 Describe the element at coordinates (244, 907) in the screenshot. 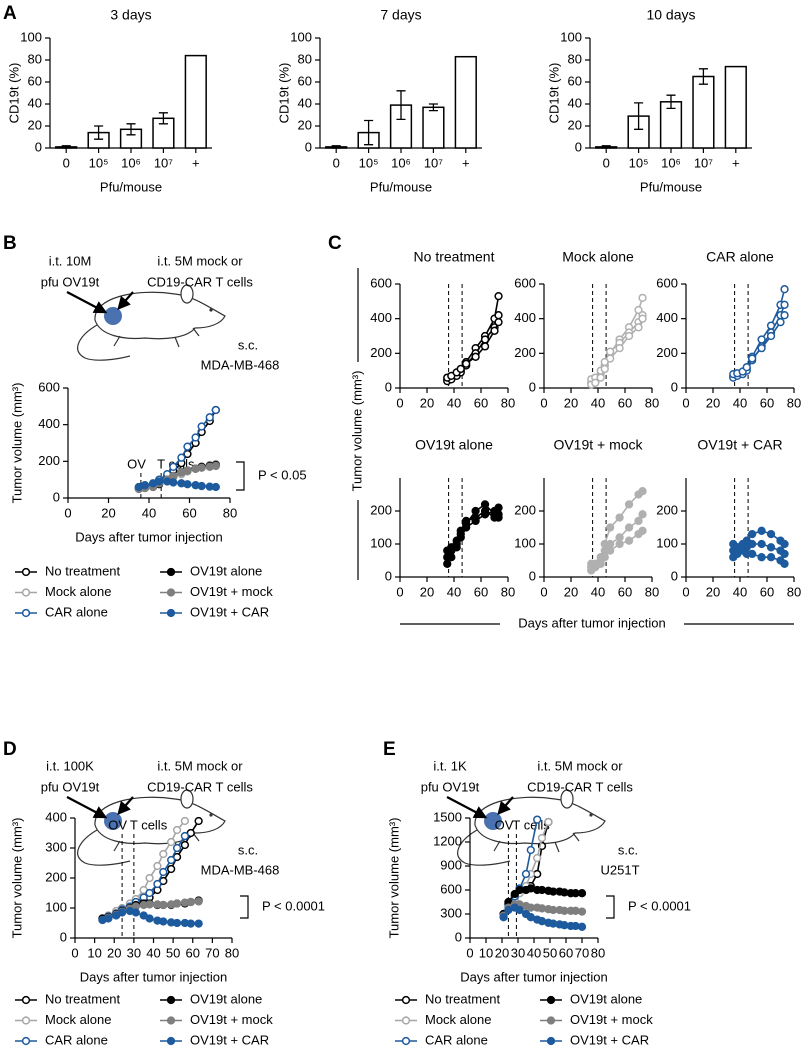

I see `significance-bracket` at that location.